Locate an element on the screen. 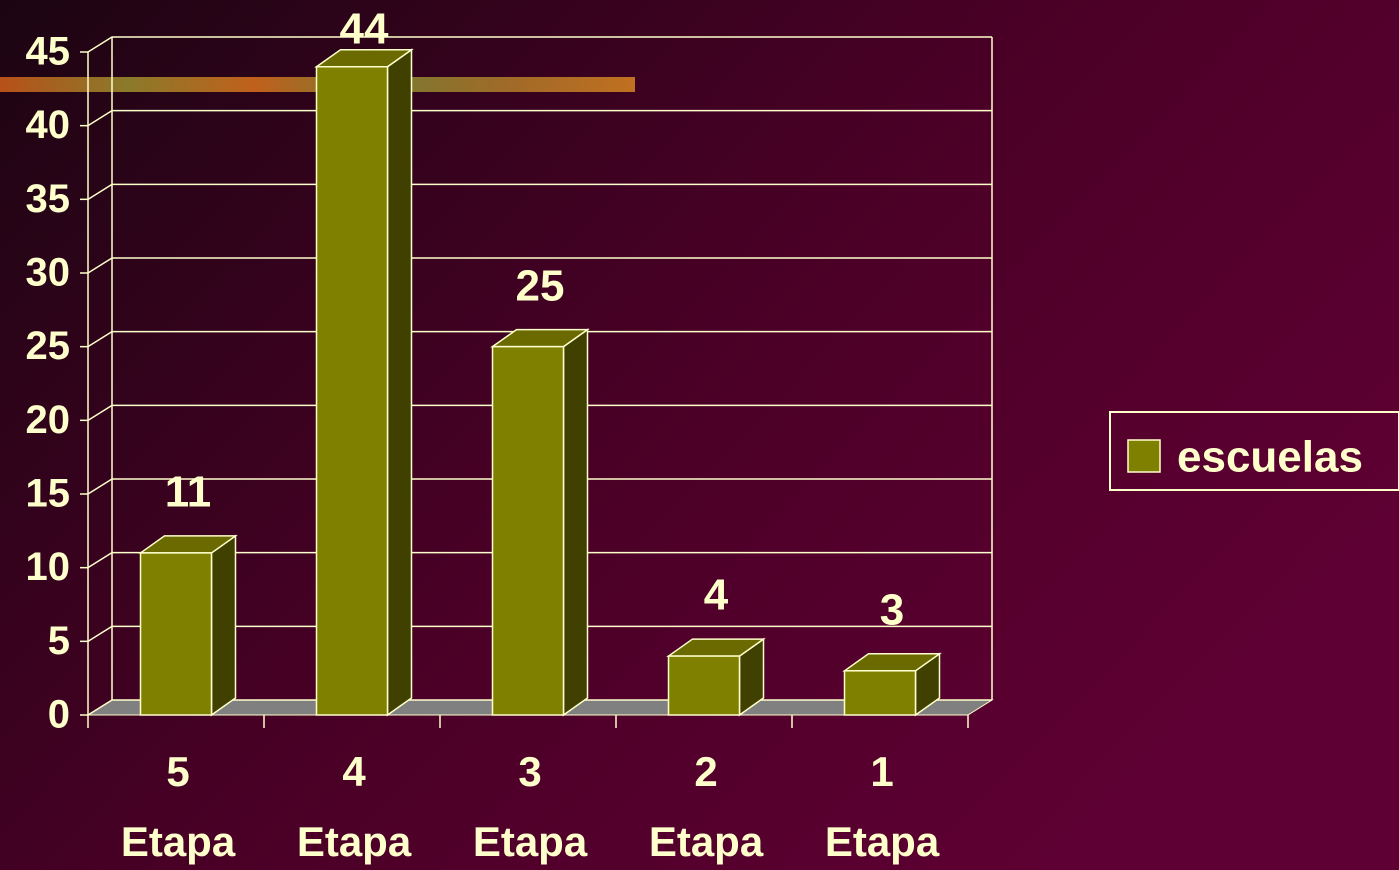 Image resolution: width=1399 pixels, height=870 pixels. data-label: 3 is located at coordinates (892, 609).